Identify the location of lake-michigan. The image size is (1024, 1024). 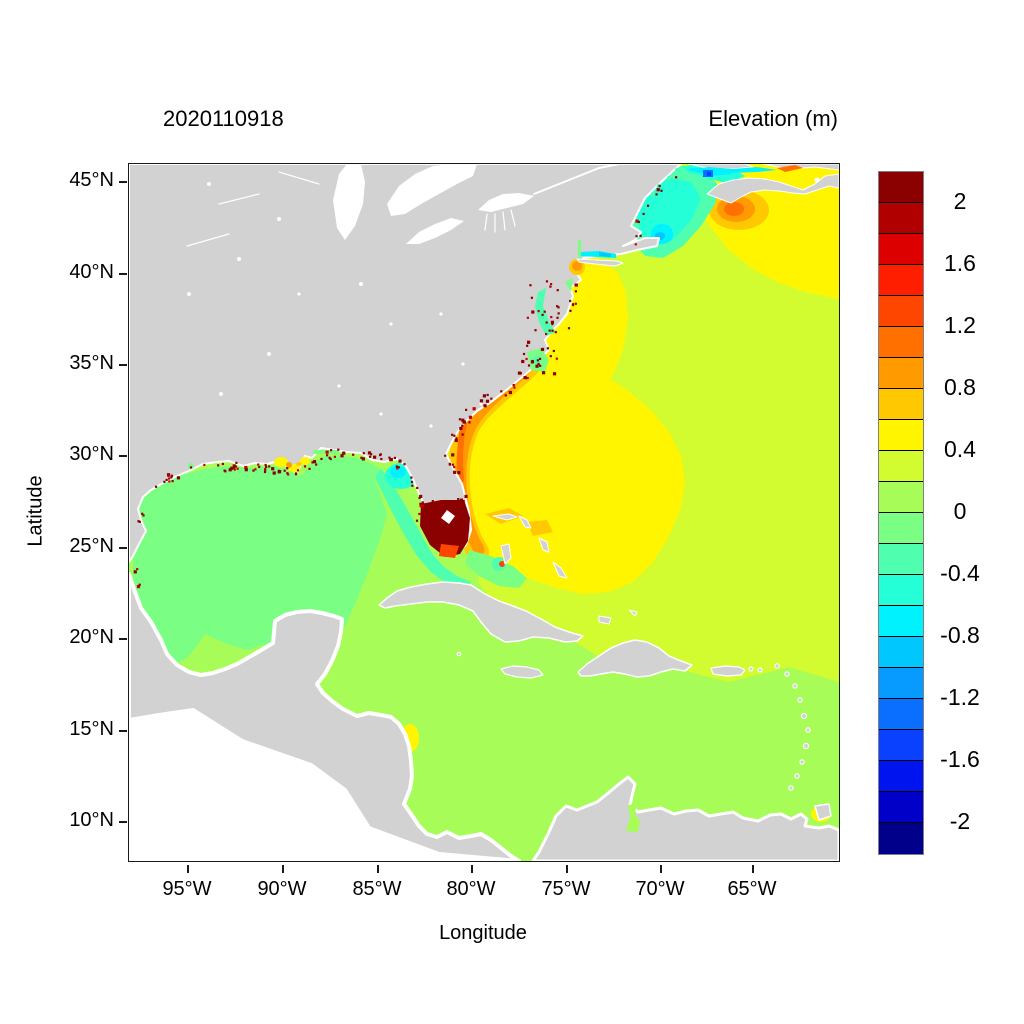
(349, 202).